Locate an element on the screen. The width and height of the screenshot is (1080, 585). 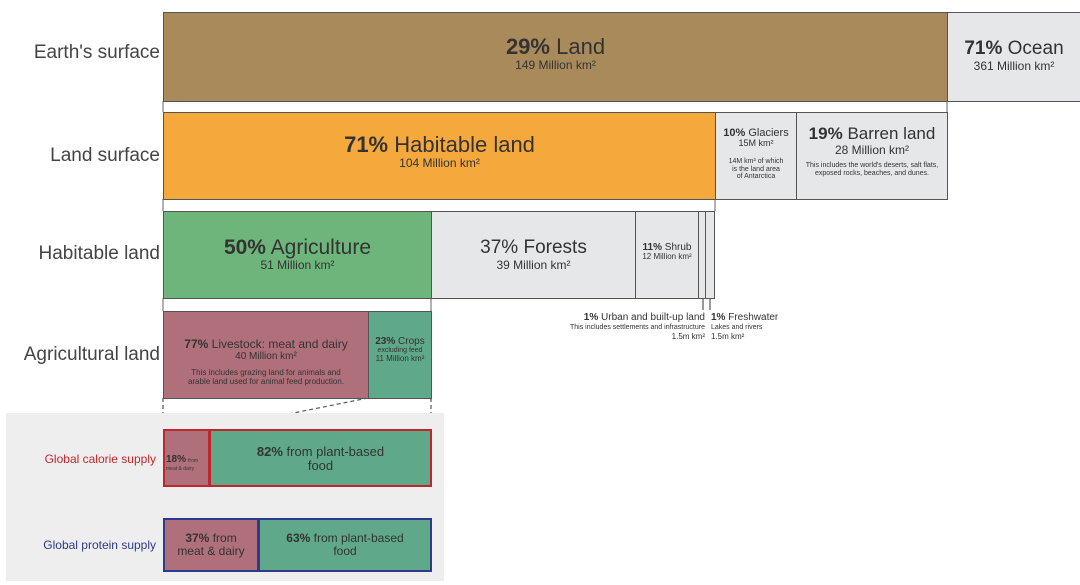
shrub-value: 12 Million km² is located at coordinates (667, 256).